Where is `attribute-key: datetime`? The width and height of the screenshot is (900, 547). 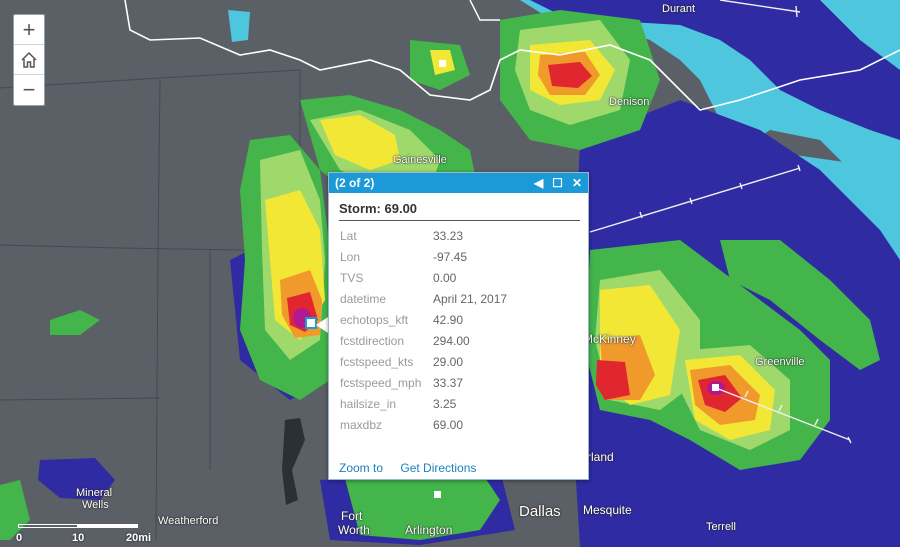
attribute-key: datetime is located at coordinates (363, 298).